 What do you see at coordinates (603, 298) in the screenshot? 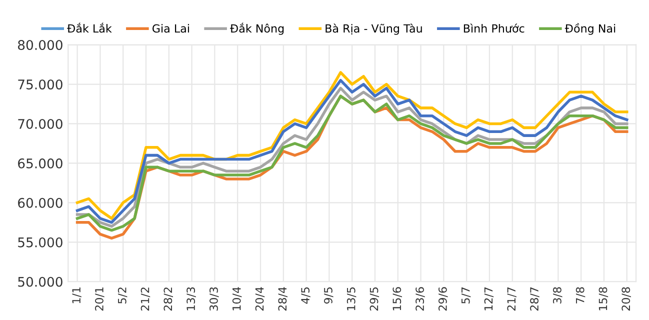
I see `x-tick-label: 15/8` at bounding box center [603, 298].